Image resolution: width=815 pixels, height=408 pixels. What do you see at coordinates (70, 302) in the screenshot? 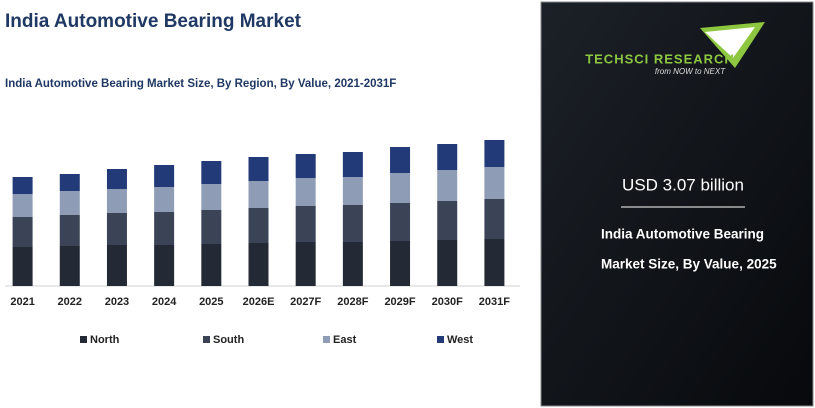
I see `x-tick-label: 2022` at bounding box center [70, 302].